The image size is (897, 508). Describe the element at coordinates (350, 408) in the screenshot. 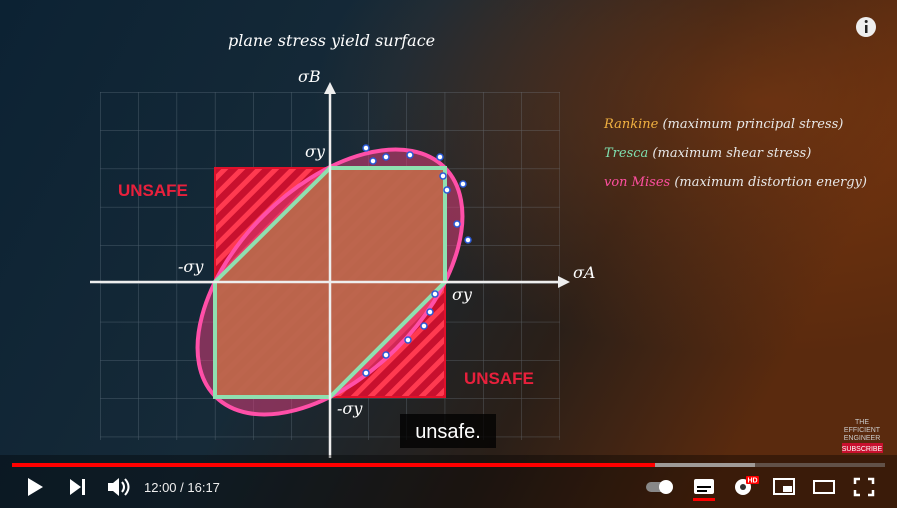

I see `neg-y: -σy` at that location.